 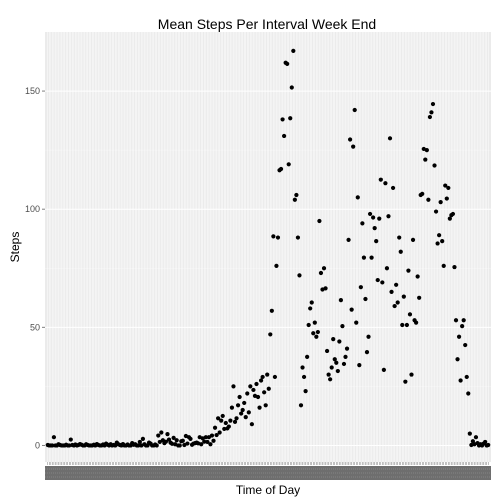 What do you see at coordinates (35, 327) in the screenshot?
I see `y-tick-label: 50` at bounding box center [35, 327].